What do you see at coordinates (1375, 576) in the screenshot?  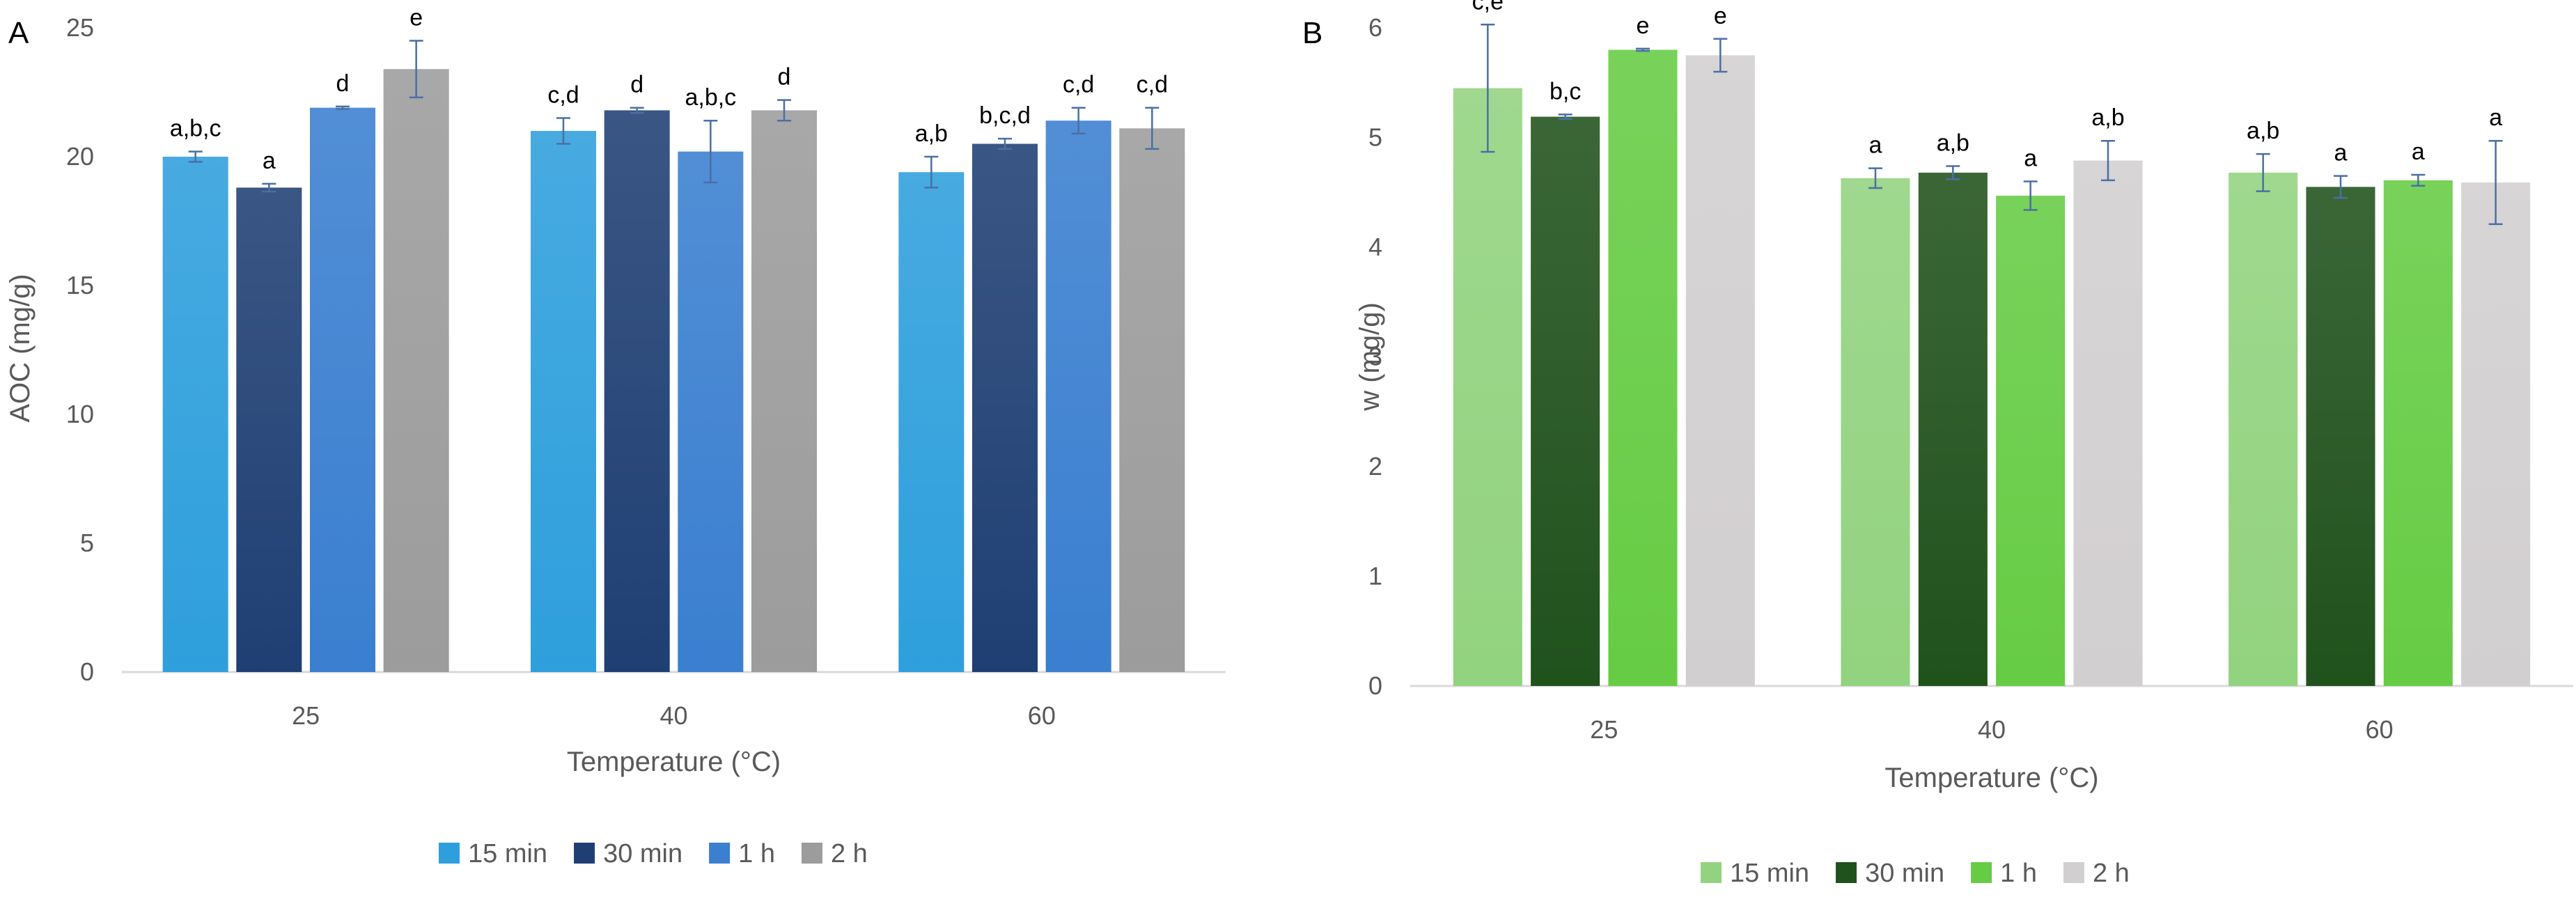 I see `y-tick-label: 1` at bounding box center [1375, 576].